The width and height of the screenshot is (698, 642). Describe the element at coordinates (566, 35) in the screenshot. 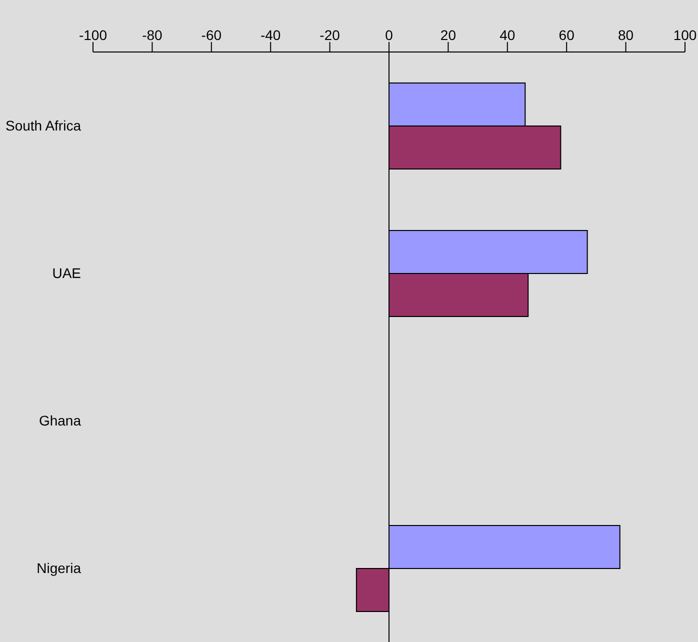

I see `x-tick-label: 60` at that location.